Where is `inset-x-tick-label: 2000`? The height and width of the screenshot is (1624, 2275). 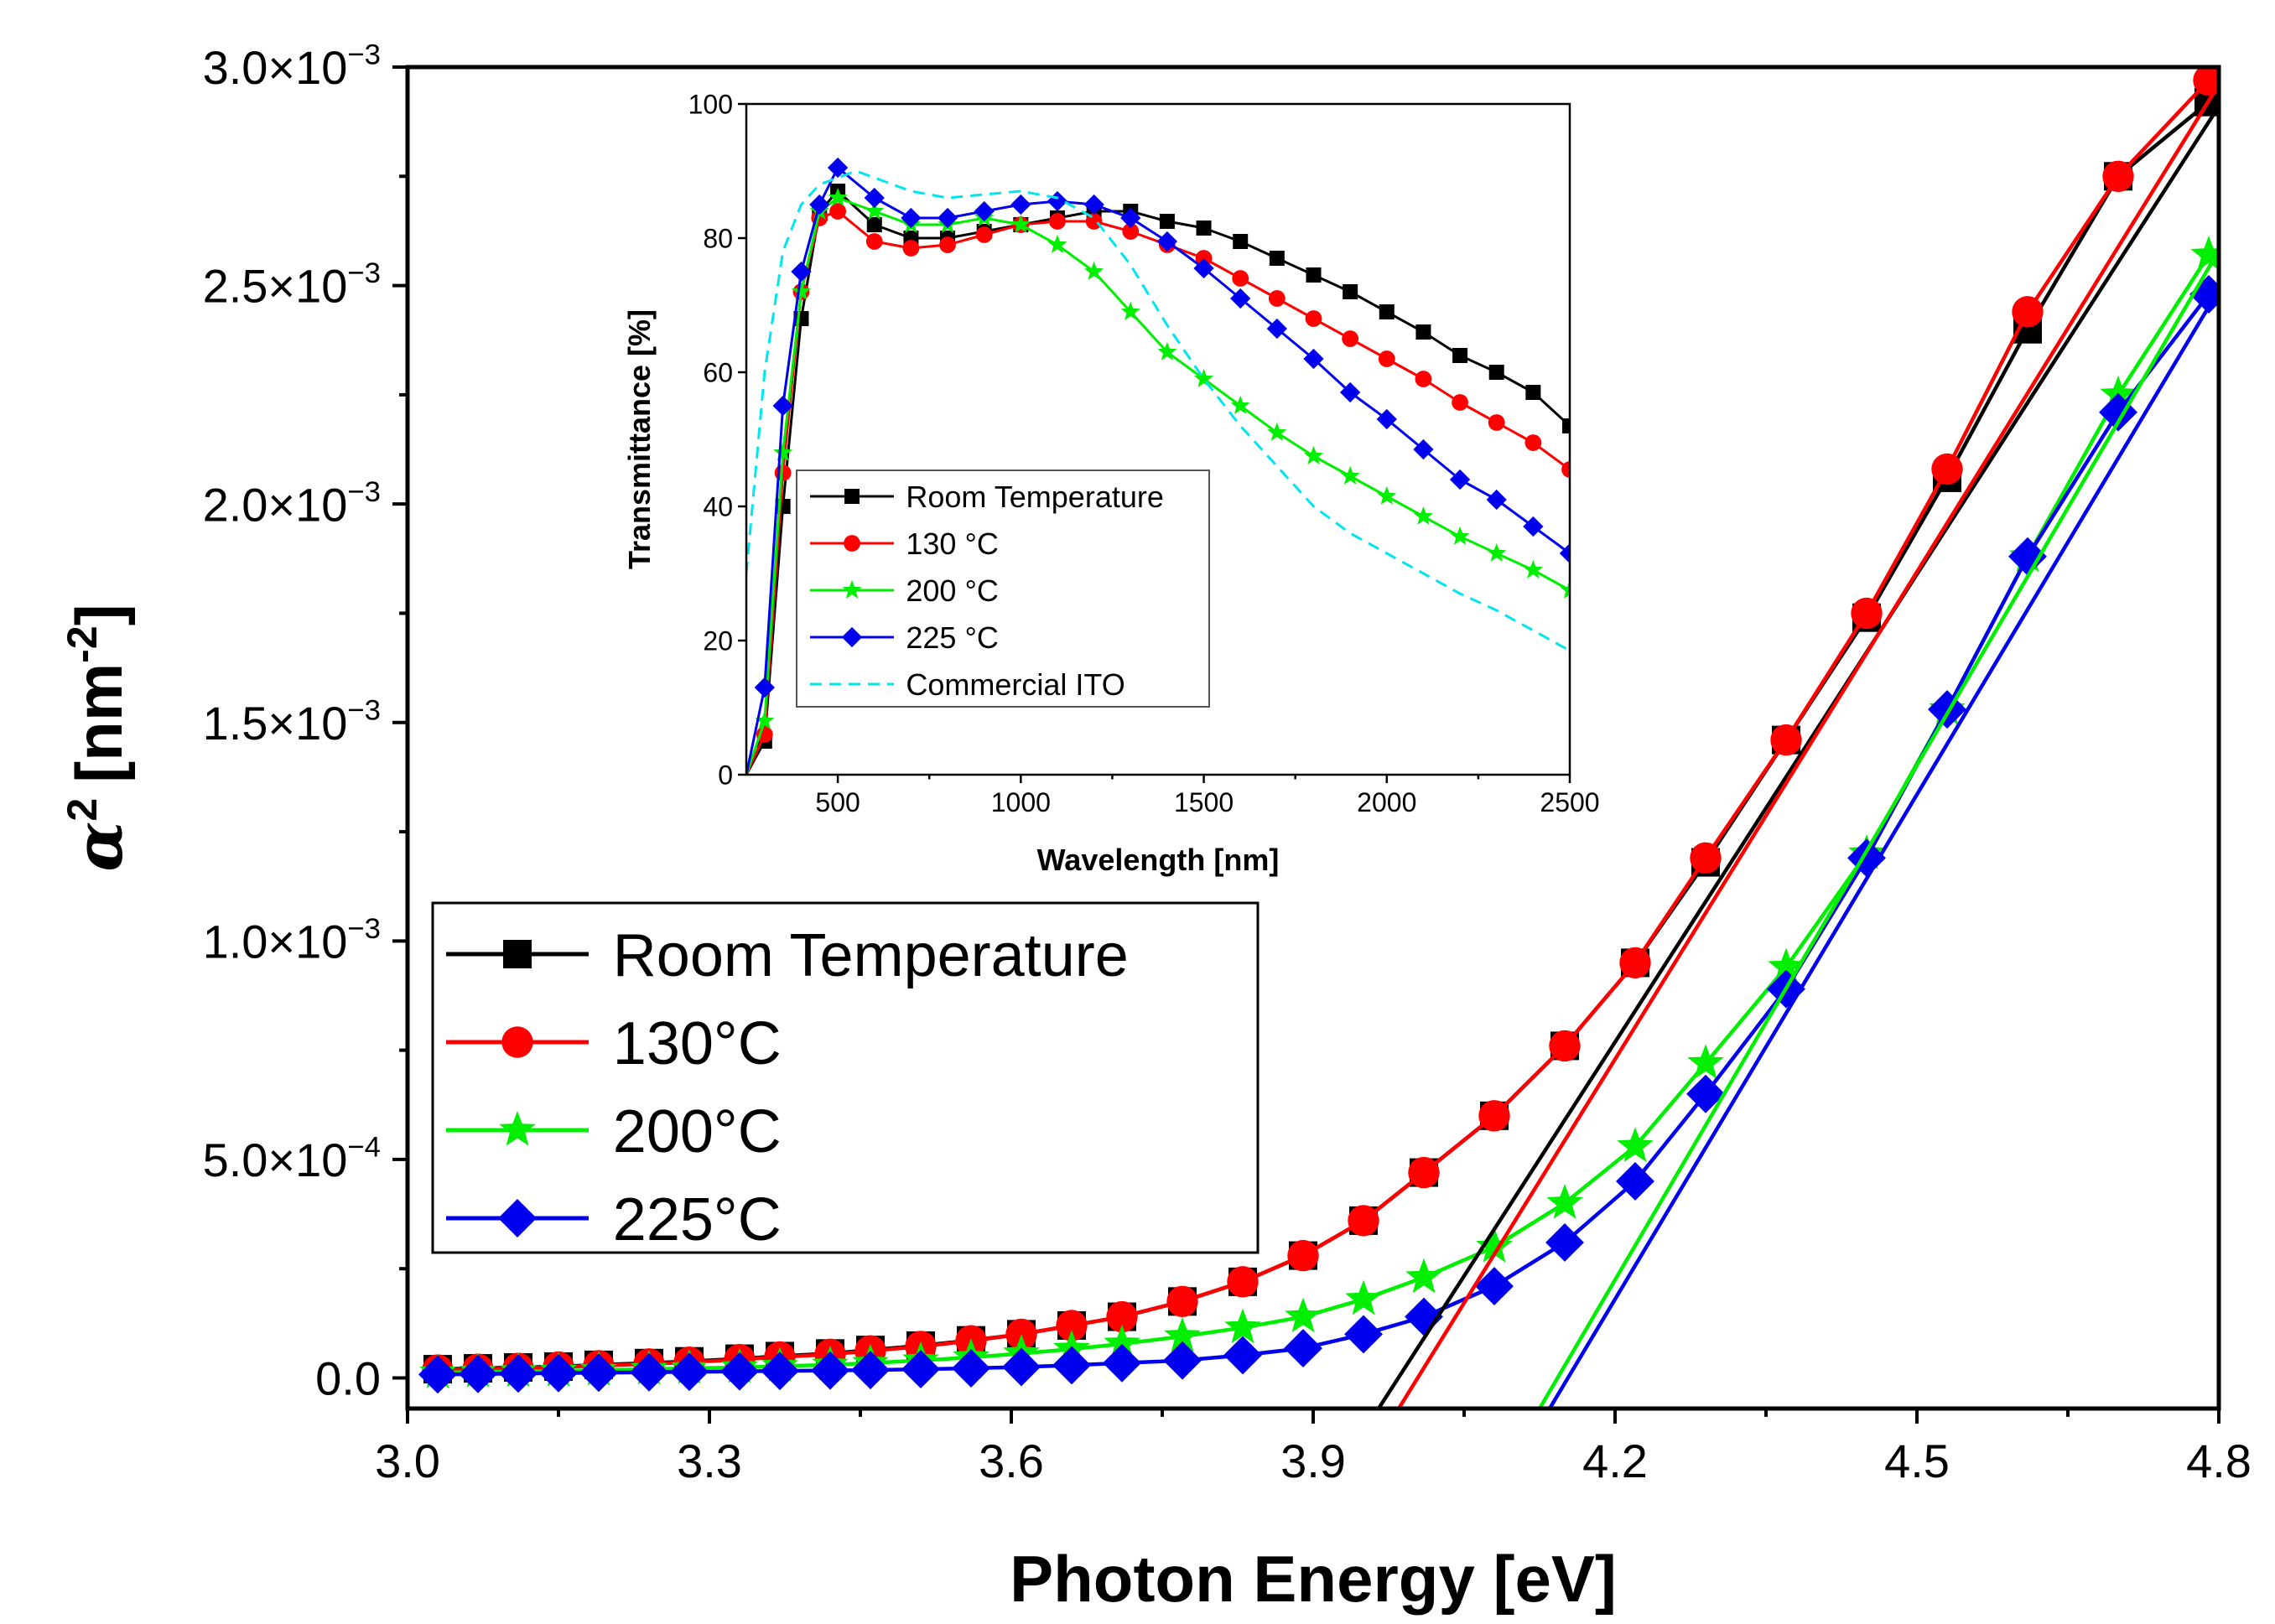 inset-x-tick-label: 2000 is located at coordinates (1386, 802).